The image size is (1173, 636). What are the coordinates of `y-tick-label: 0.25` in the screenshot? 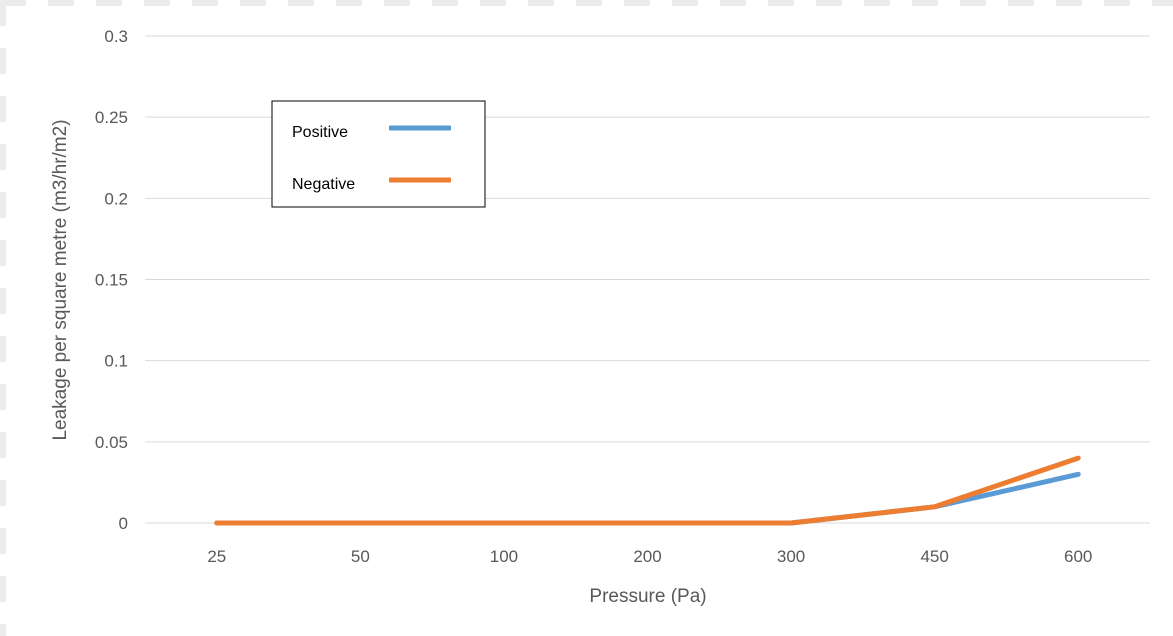 It's located at (111, 117).